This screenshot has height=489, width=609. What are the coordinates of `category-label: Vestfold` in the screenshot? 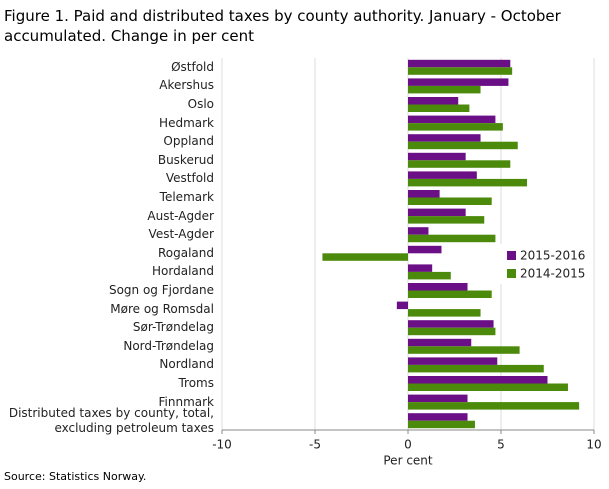 It's located at (189, 178).